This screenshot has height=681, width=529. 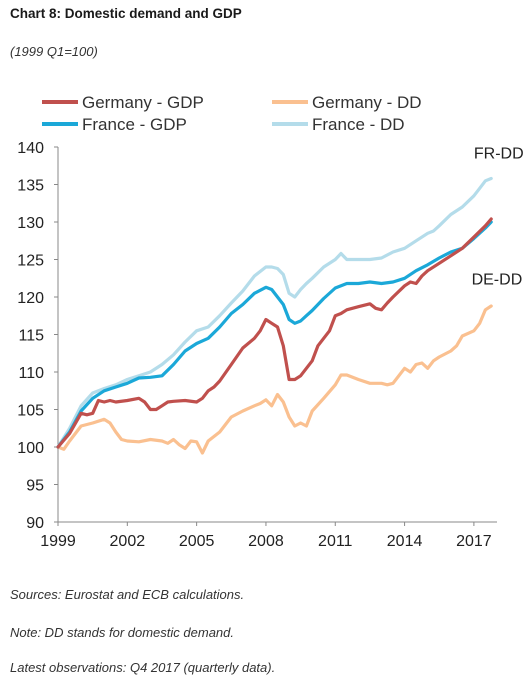 What do you see at coordinates (30, 261) in the screenshot?
I see `y-tick-label: 125` at bounding box center [30, 261].